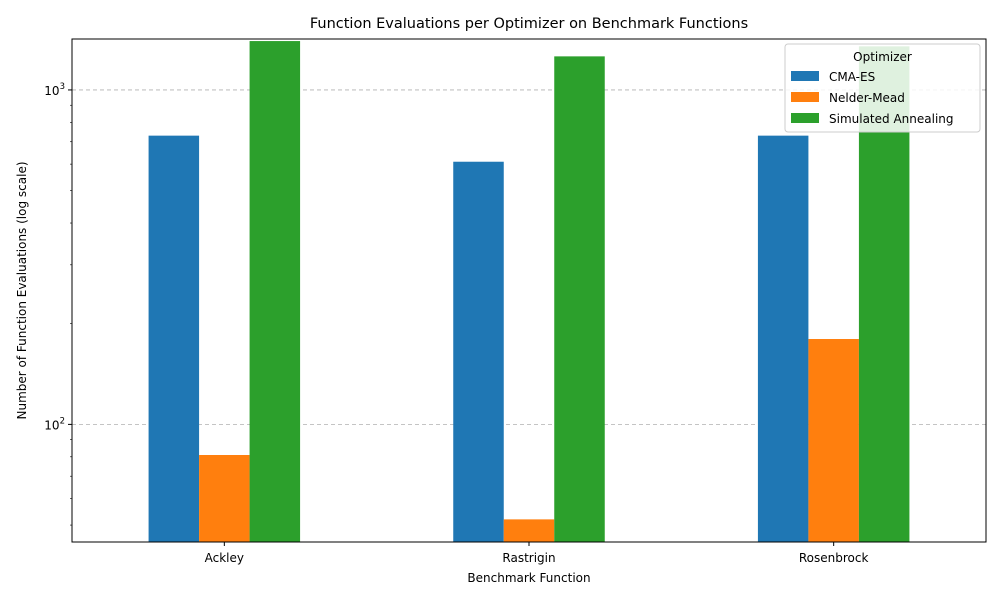  Describe the element at coordinates (867, 98) in the screenshot. I see `legend-entry-label: Nelder-Mead` at that location.